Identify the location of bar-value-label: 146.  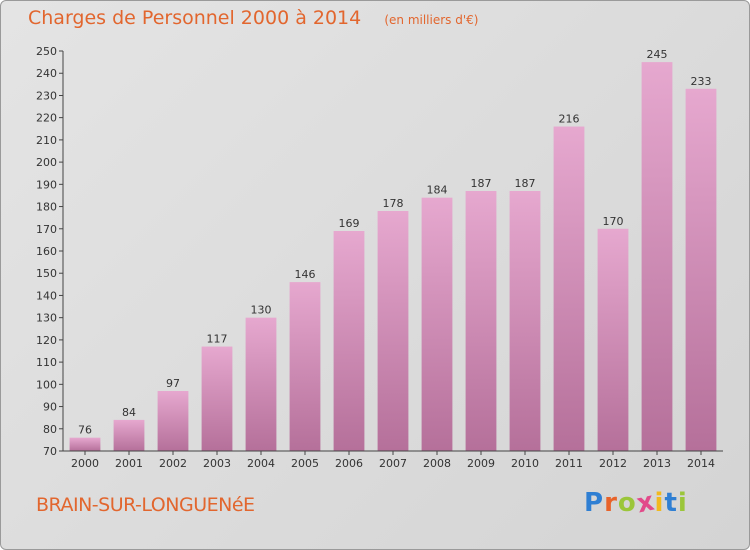
(305, 274).